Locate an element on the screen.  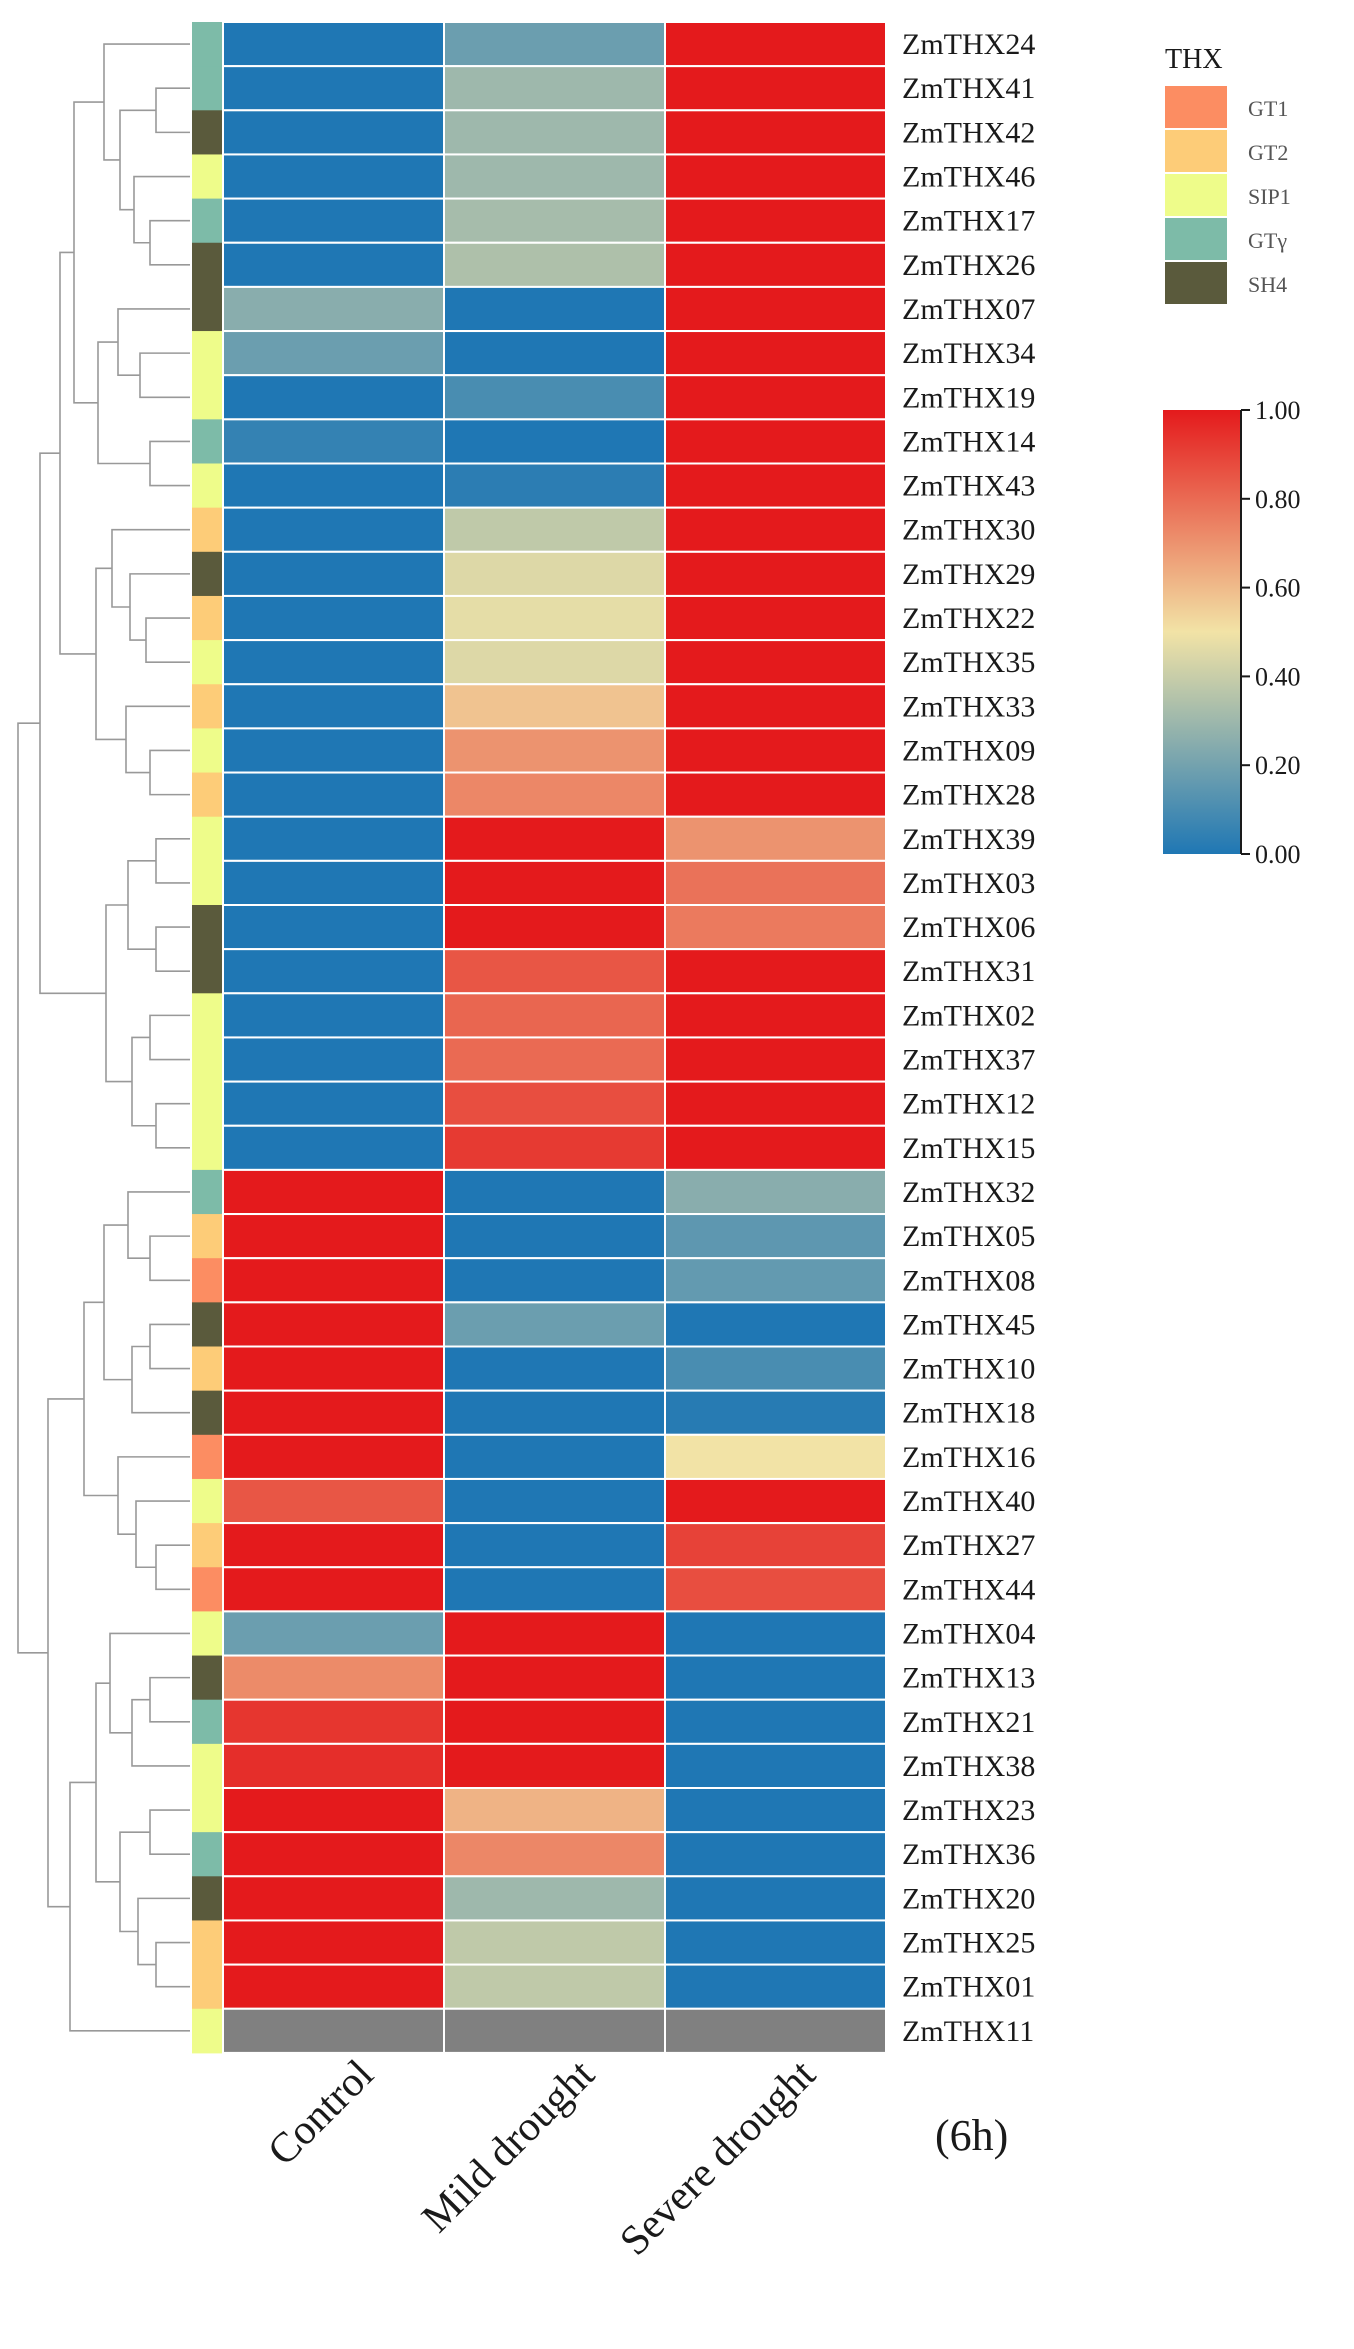
legend-entry-label: SIP1 is located at coordinates (1269, 196).